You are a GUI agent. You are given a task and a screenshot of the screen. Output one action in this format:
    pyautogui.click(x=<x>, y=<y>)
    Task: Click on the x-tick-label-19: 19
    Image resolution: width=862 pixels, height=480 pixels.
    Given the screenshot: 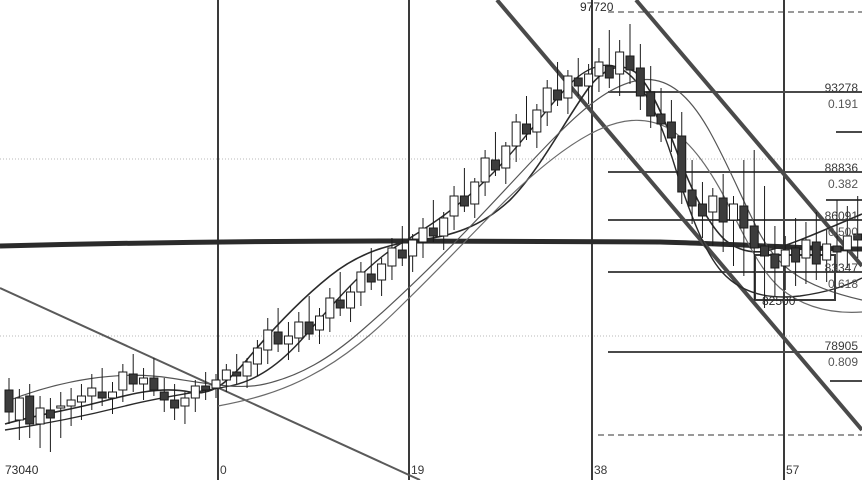 What is the action you would take?
    pyautogui.click(x=418, y=470)
    